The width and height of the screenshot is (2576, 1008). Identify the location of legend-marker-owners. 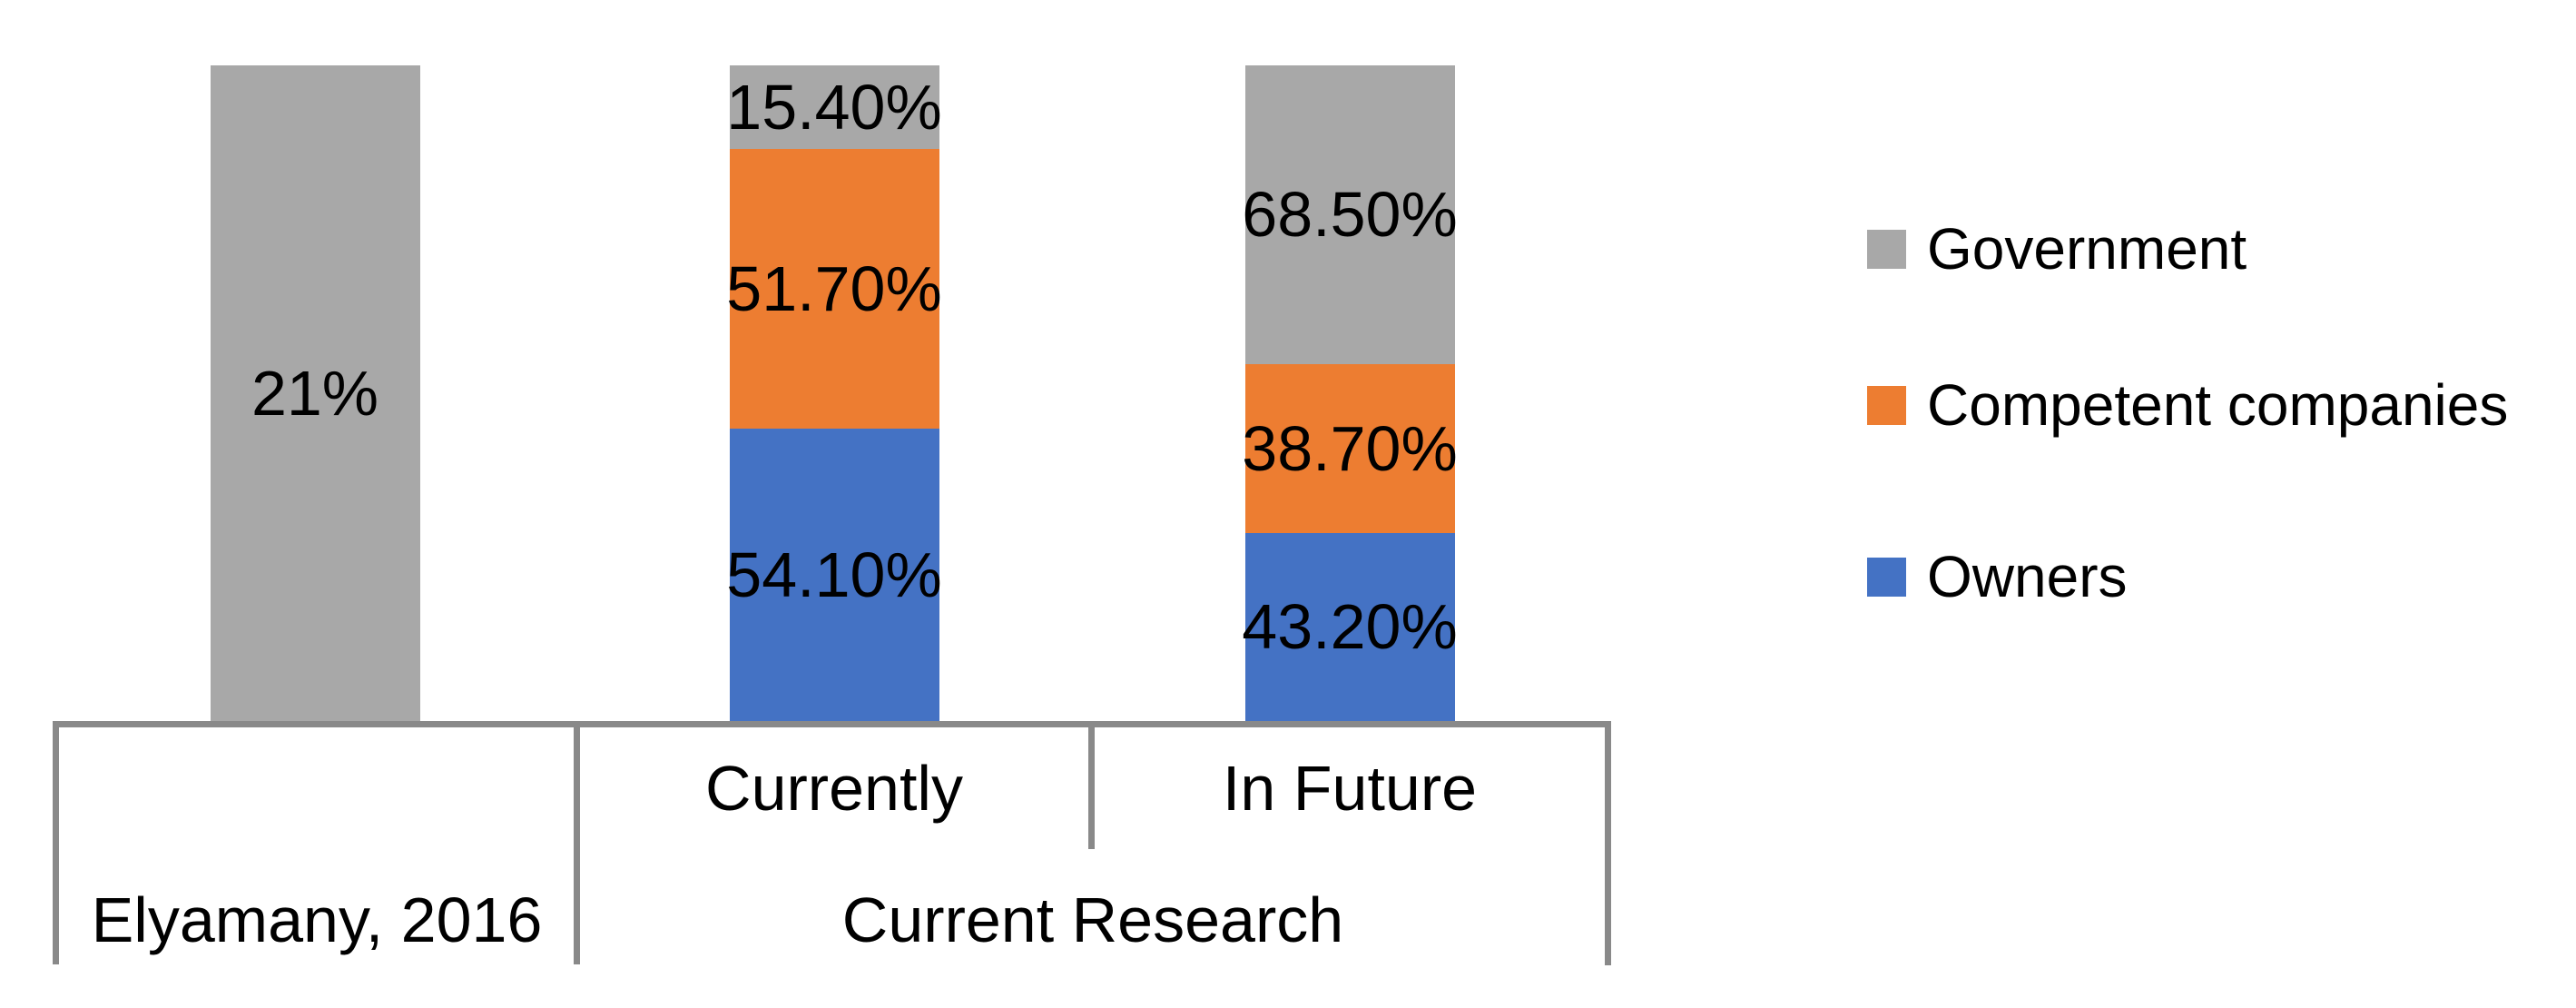
(1886, 577).